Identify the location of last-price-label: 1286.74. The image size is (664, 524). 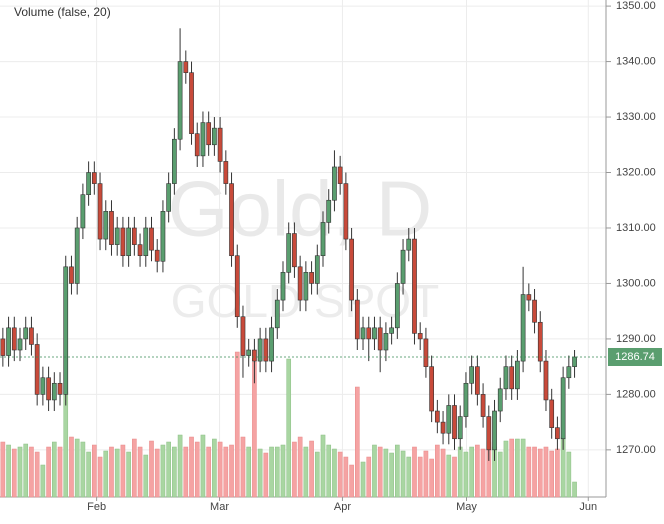
(635, 357).